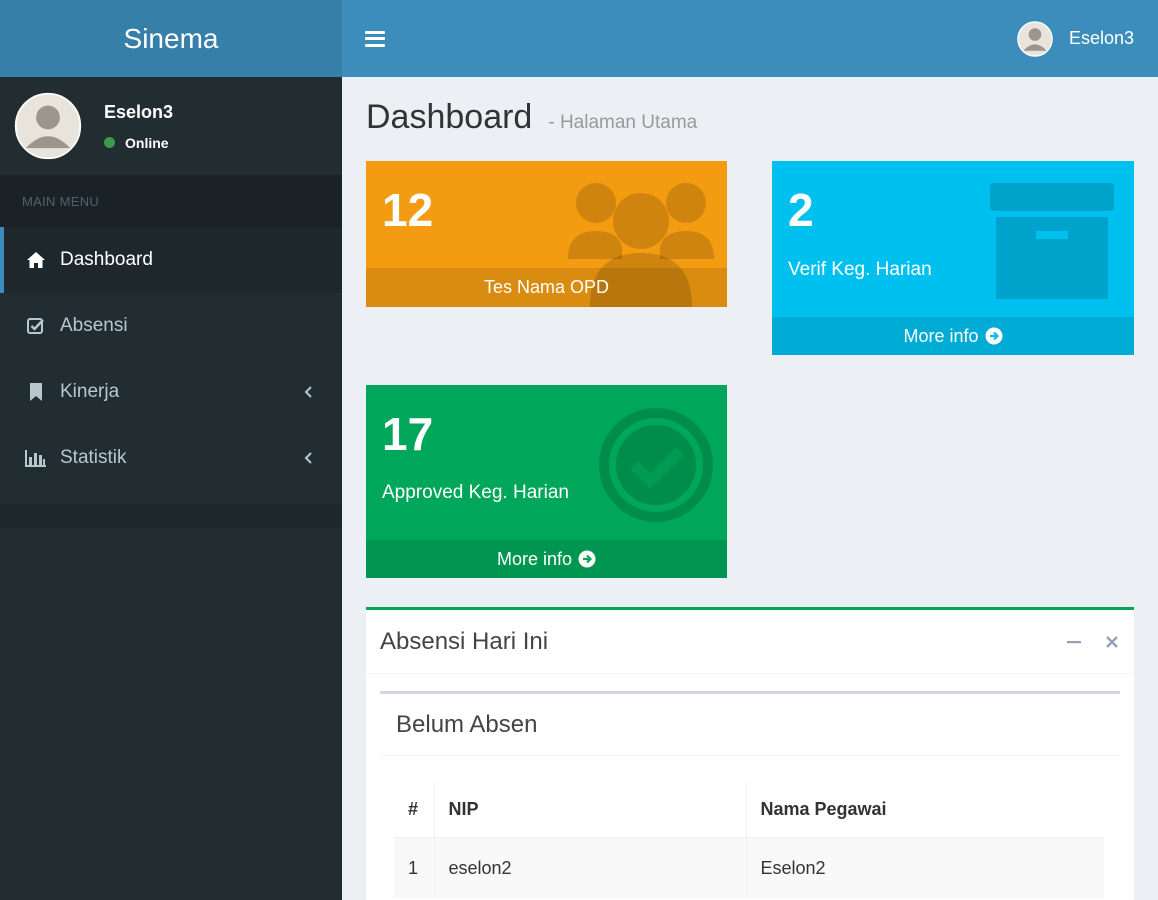  I want to click on archive-icon, so click(1052, 241).